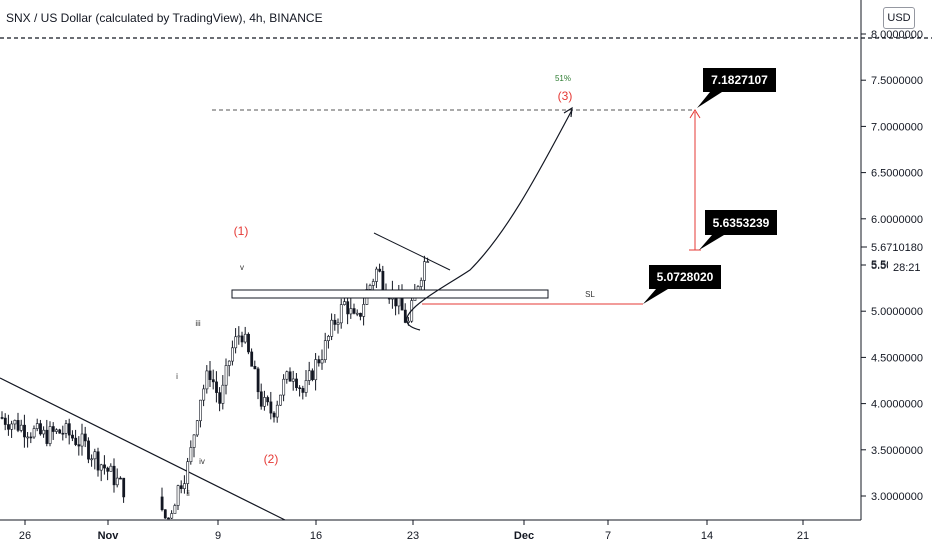  Describe the element at coordinates (608, 536) in the screenshot. I see `time-tick-label: 7` at that location.